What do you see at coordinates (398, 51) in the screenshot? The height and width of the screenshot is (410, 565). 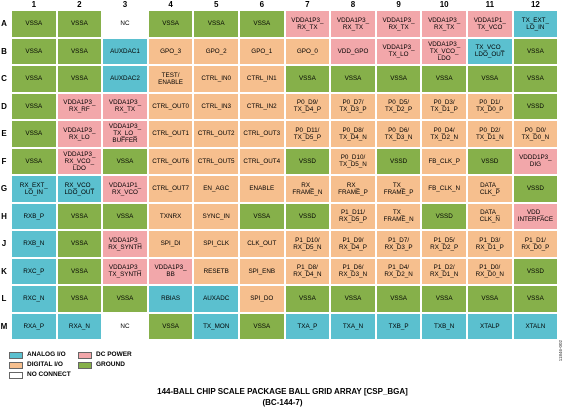 I see `ball-B9: VDDA1P3_ TX_LO` at bounding box center [398, 51].